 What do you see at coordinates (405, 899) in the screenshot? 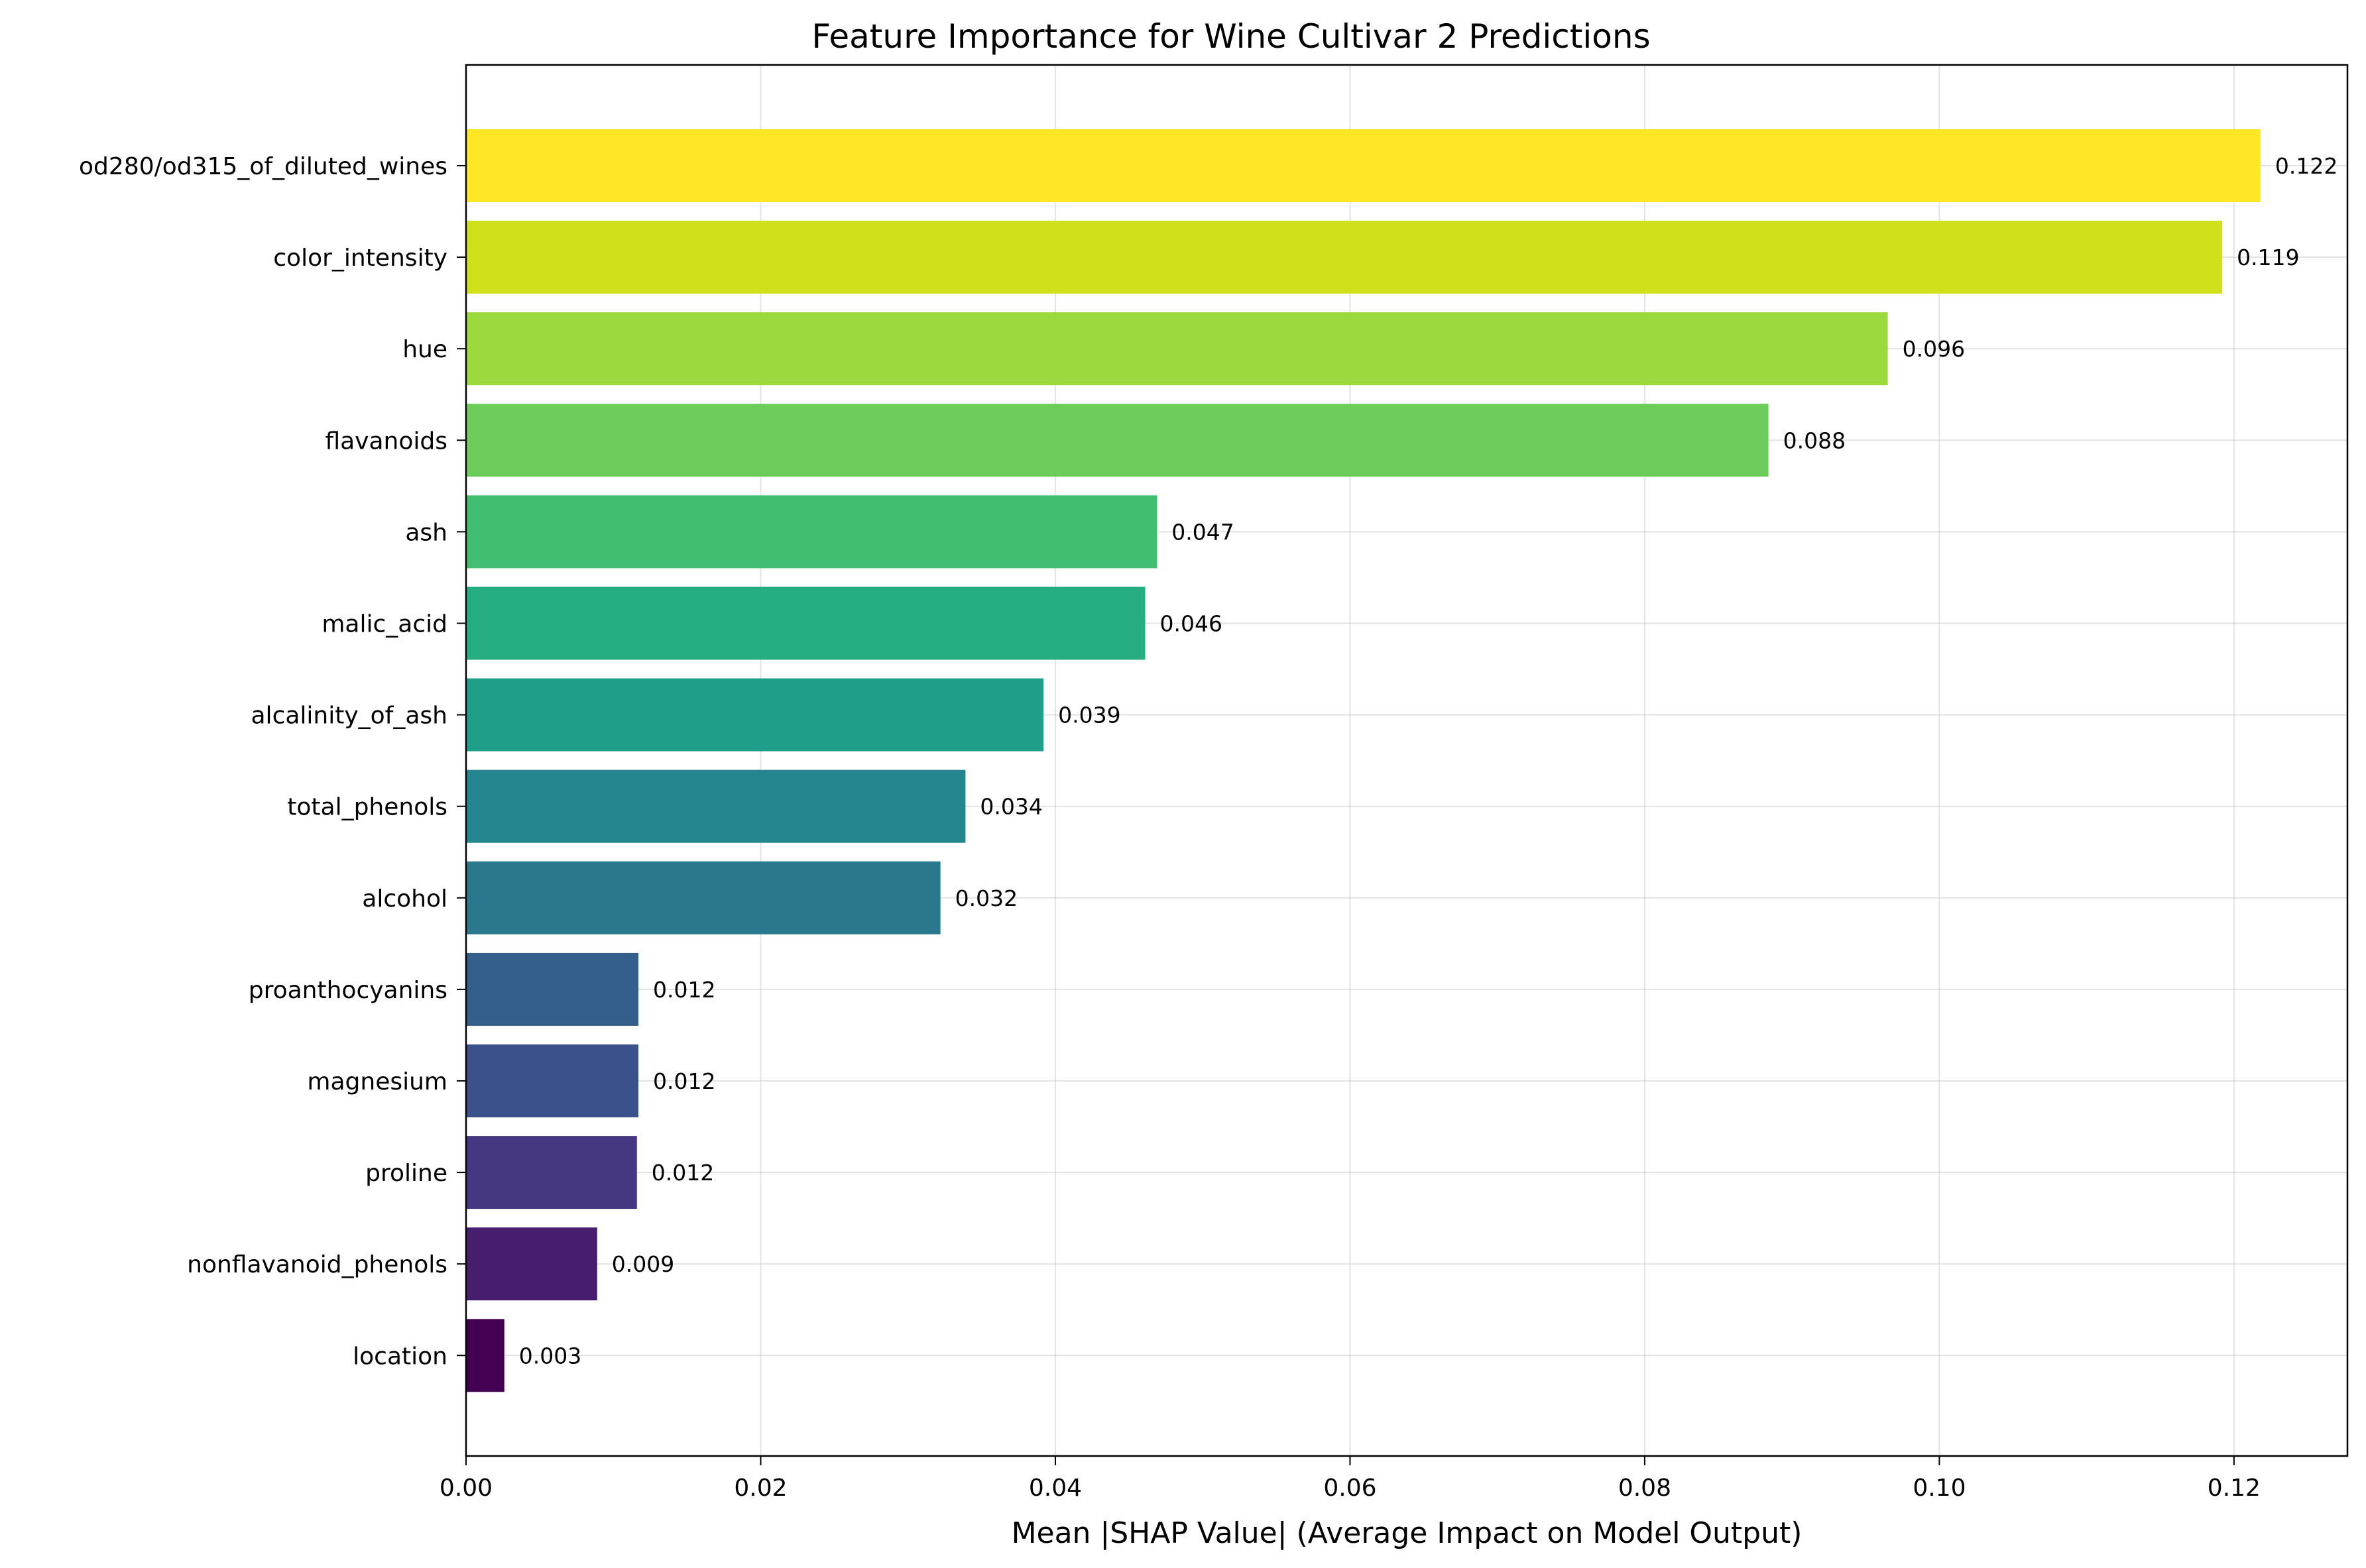
I see `y-tick-label: alcohol` at bounding box center [405, 899].